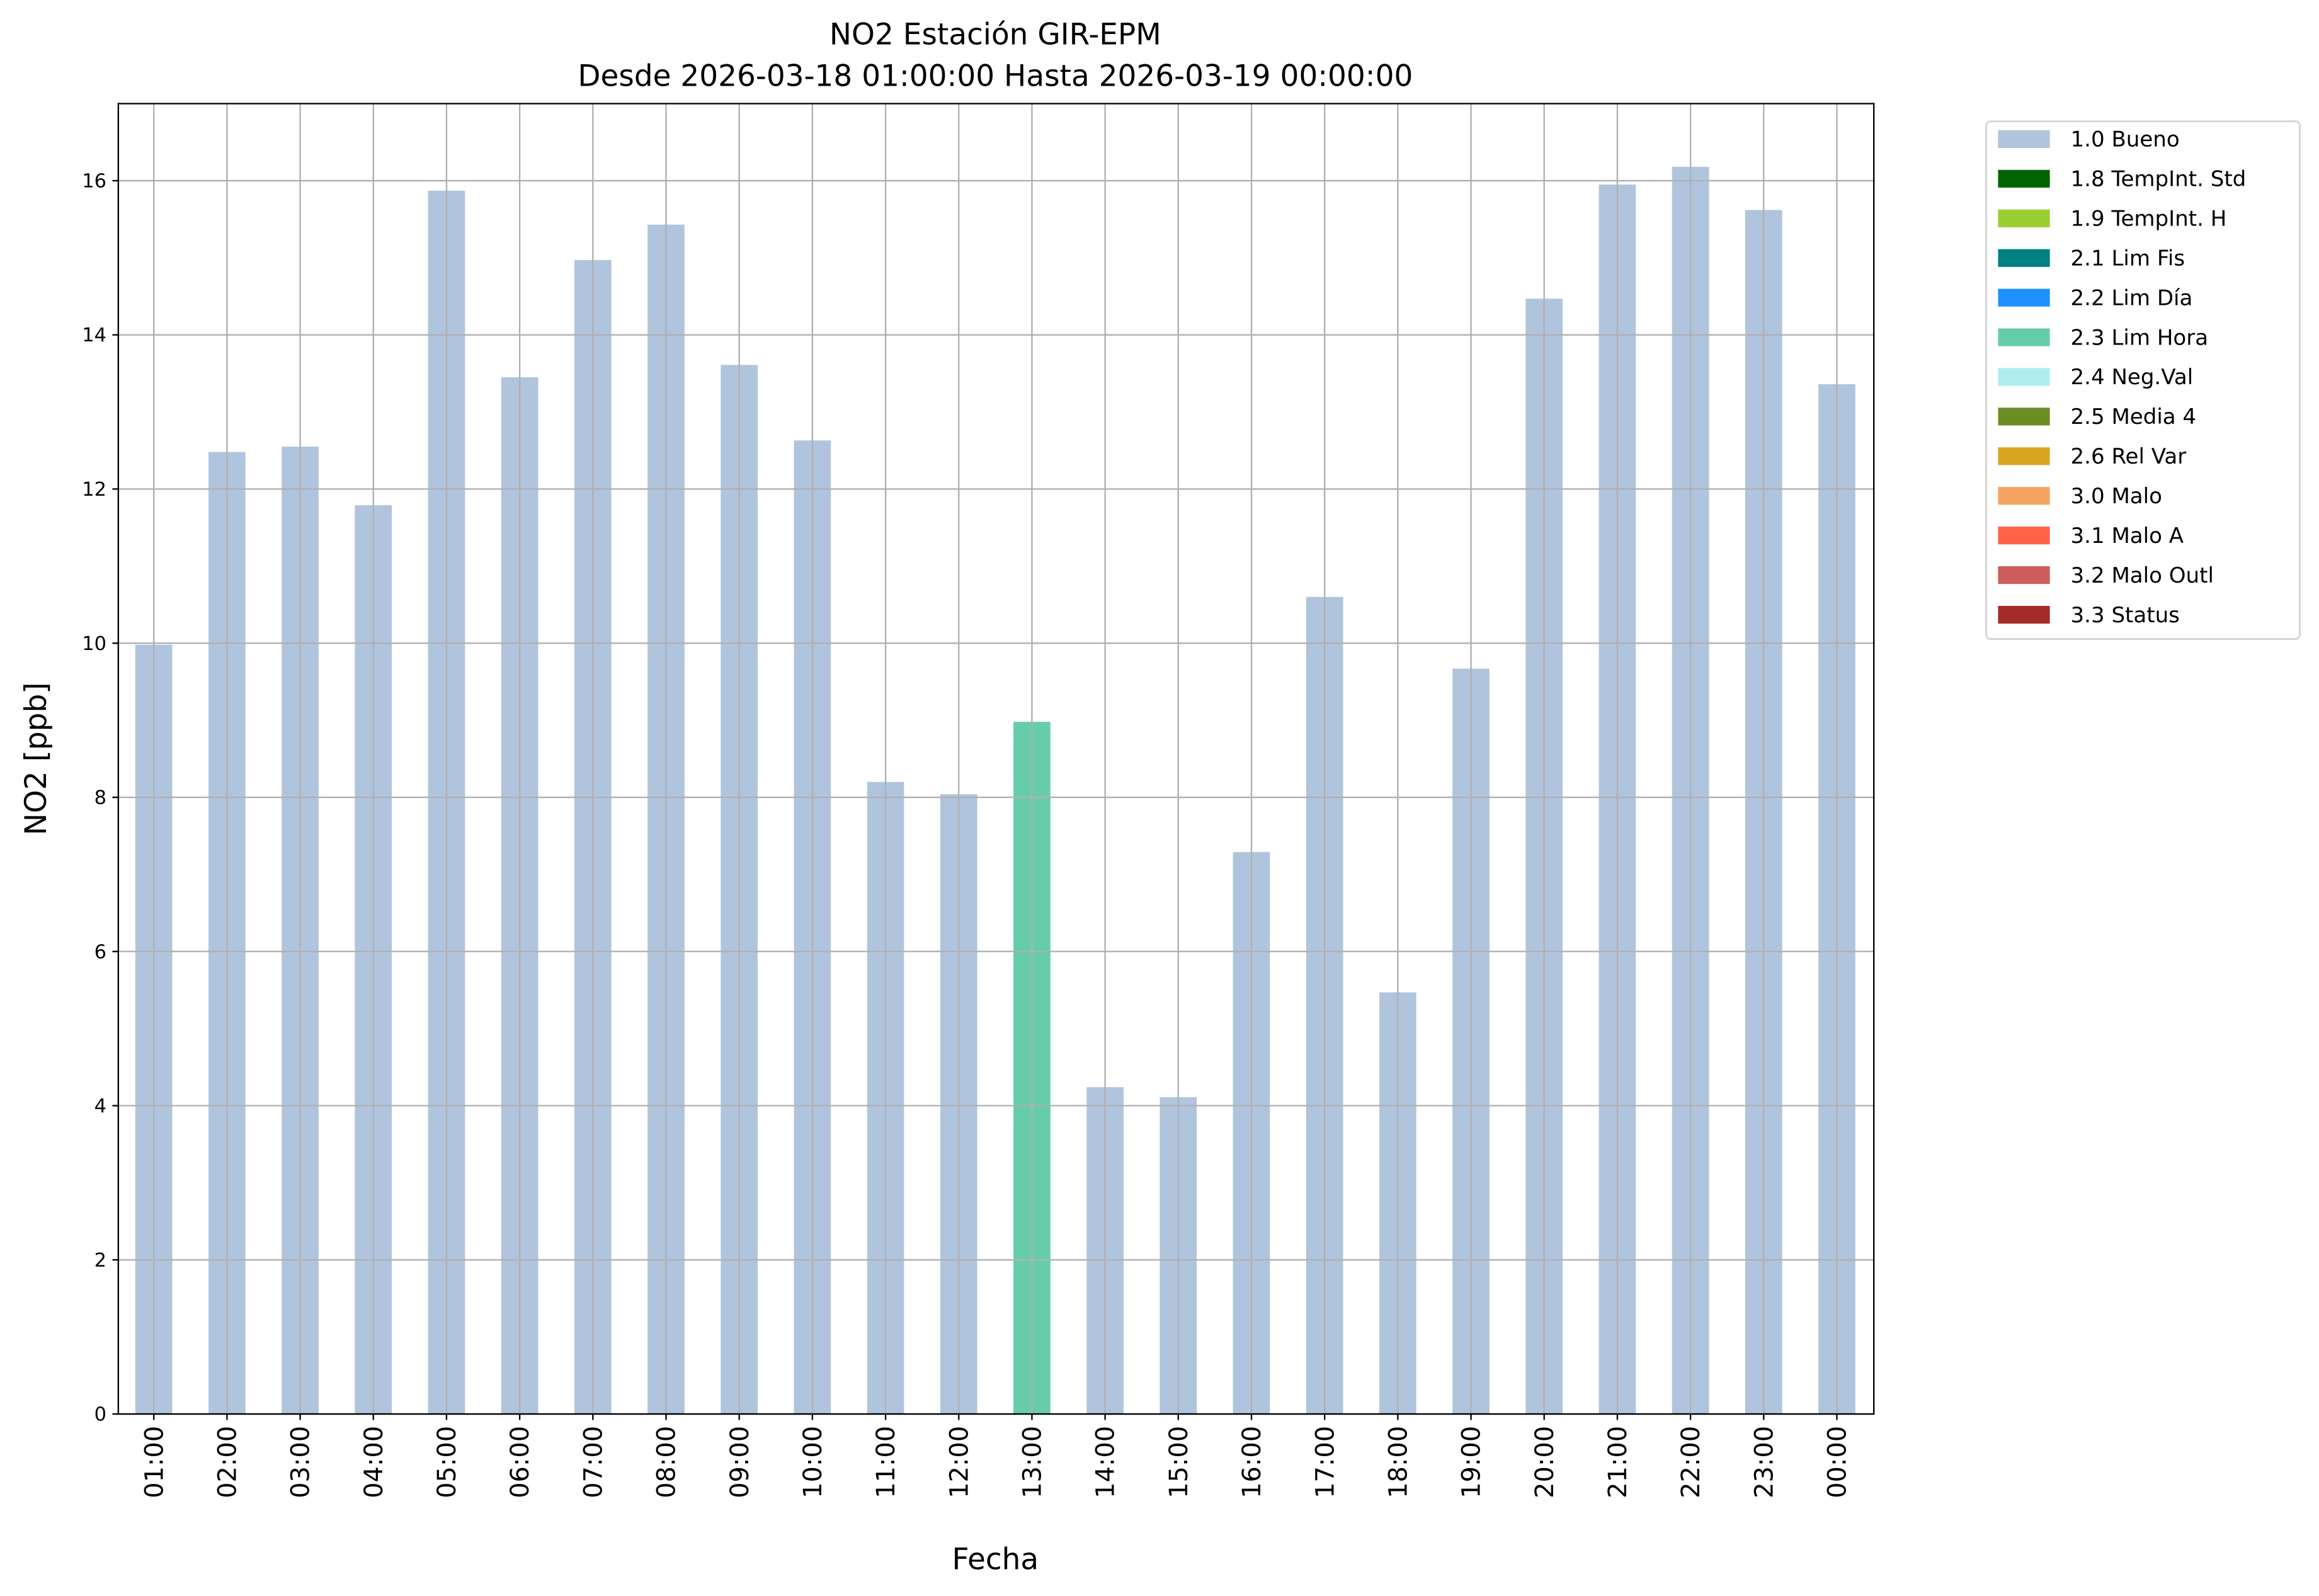  Describe the element at coordinates (94, 335) in the screenshot. I see `y-tick-label: 14` at that location.